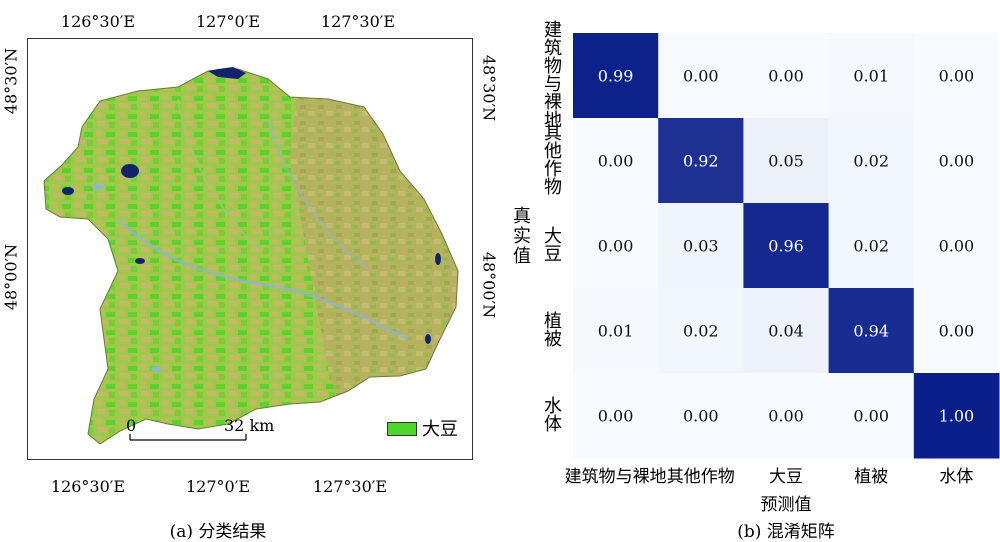  I want to click on matrix-cell-r0-c0, so click(616, 76).